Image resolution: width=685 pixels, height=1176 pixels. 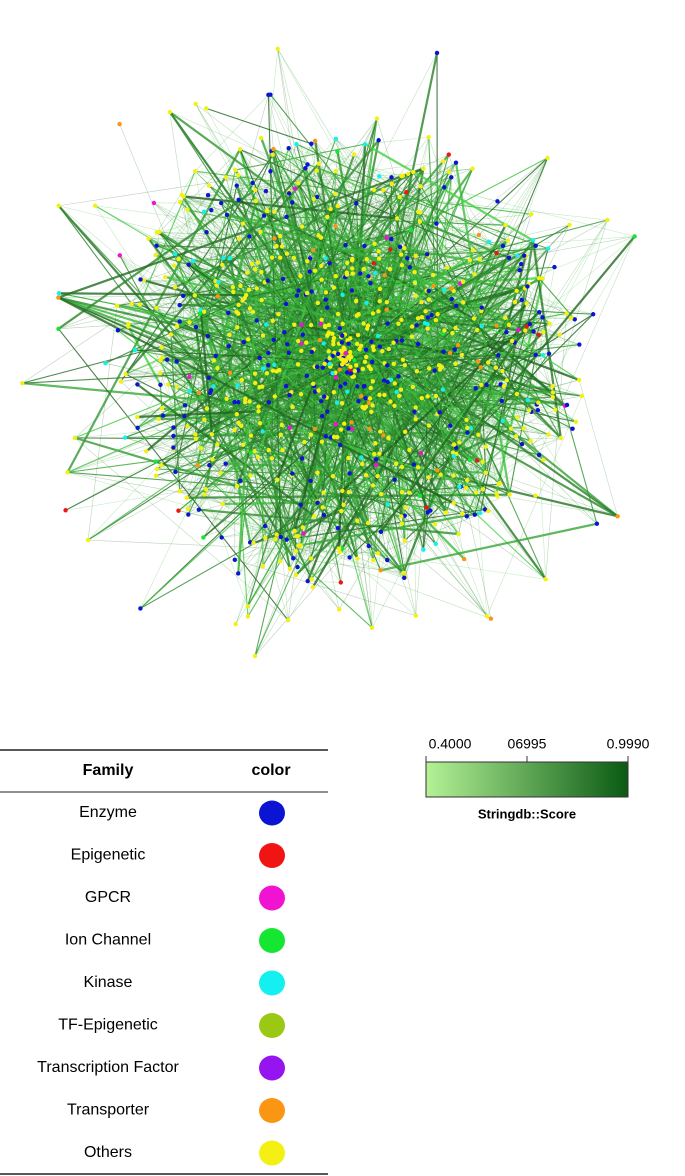 I want to click on colorbar-tick-label: 0.4000, so click(x=450, y=744).